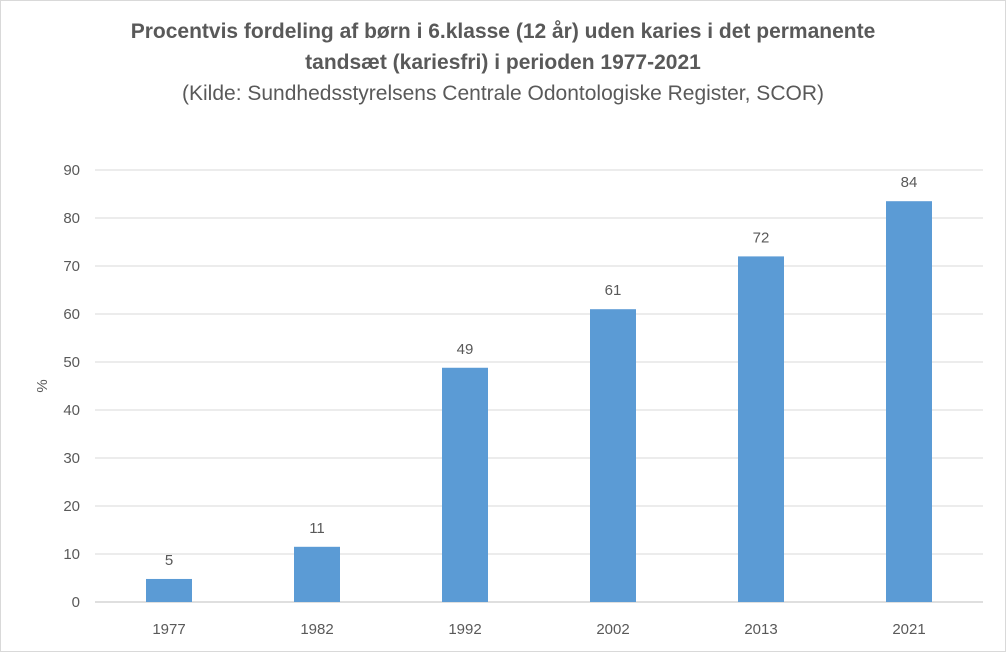  I want to click on y-tick-label: 50, so click(71, 362).